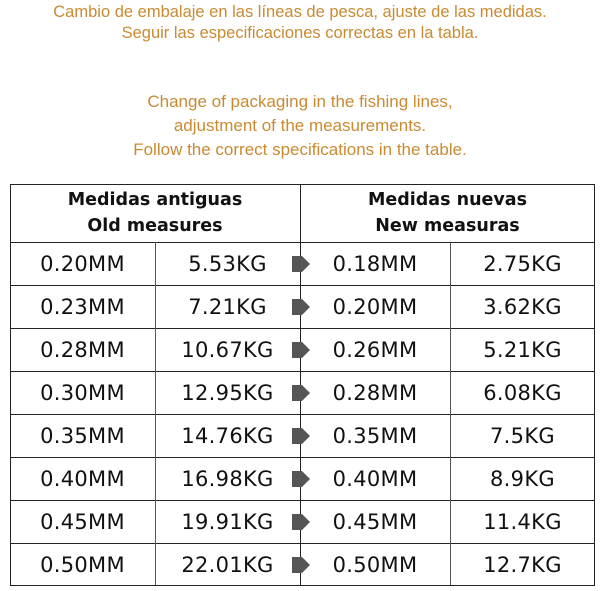  I want to click on table-left-rule, so click(10, 385).